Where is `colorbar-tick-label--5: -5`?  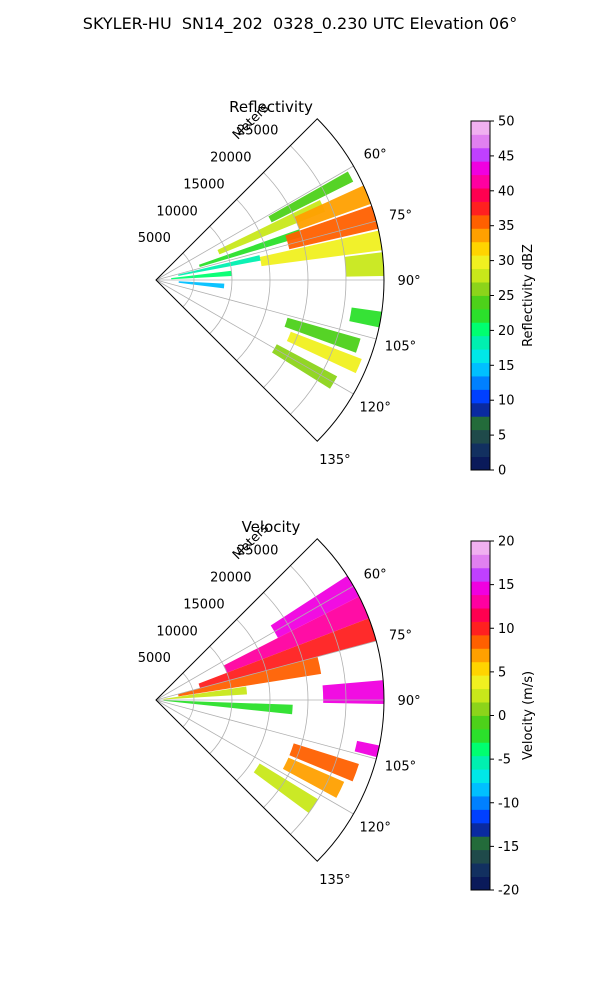 colorbar-tick-label--5: -5 is located at coordinates (504, 760).